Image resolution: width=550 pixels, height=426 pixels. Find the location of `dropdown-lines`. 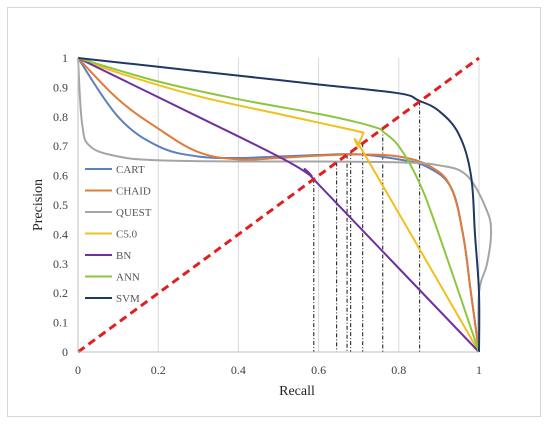

dropdown-lines is located at coordinates (367, 226).